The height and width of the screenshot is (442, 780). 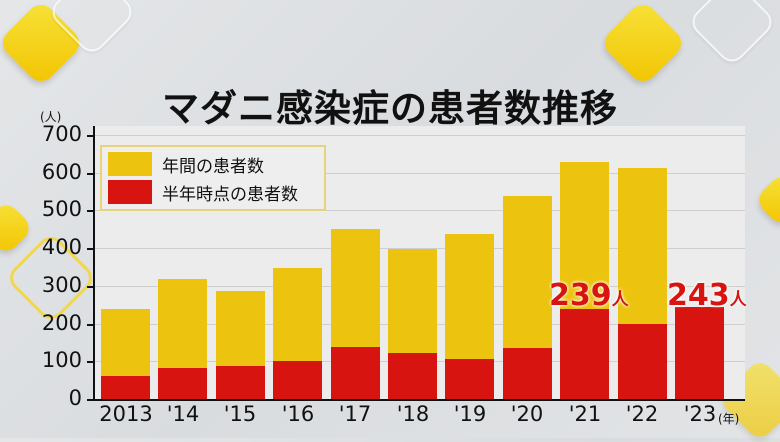 What do you see at coordinates (126, 414) in the screenshot?
I see `x-tick-label: 2013` at bounding box center [126, 414].